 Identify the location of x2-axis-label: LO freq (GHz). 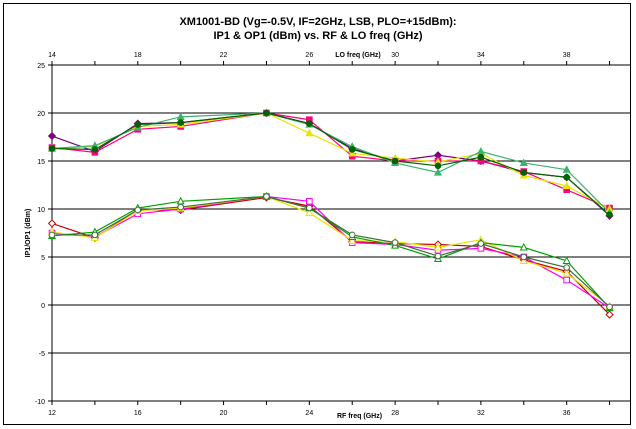
(358, 55).